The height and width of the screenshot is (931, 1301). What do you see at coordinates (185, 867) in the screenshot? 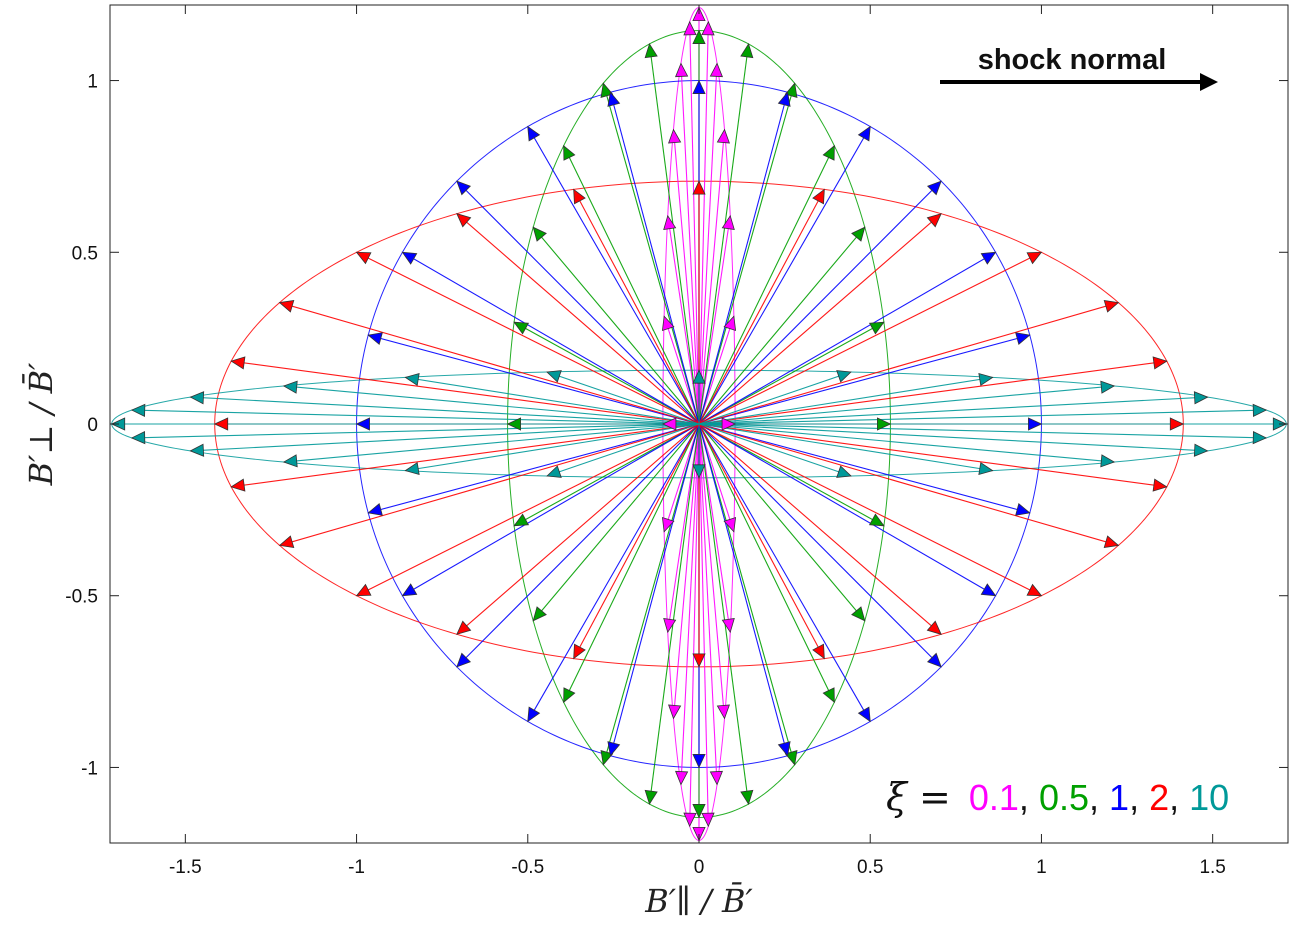
I see `x-tick-label: -1.5` at bounding box center [185, 867].